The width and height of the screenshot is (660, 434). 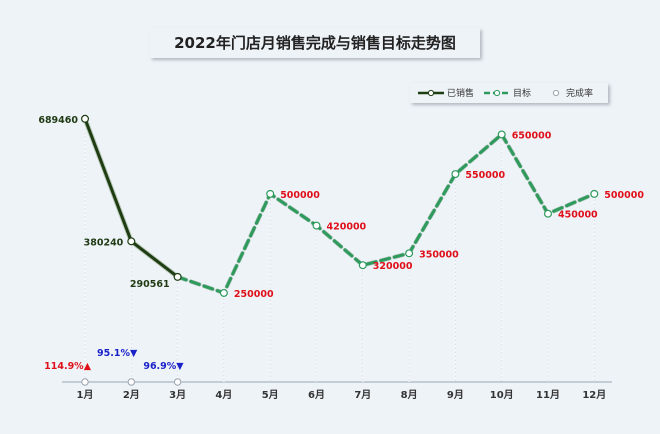 What do you see at coordinates (150, 284) in the screenshot?
I see `sold-label-3: 290561` at bounding box center [150, 284].